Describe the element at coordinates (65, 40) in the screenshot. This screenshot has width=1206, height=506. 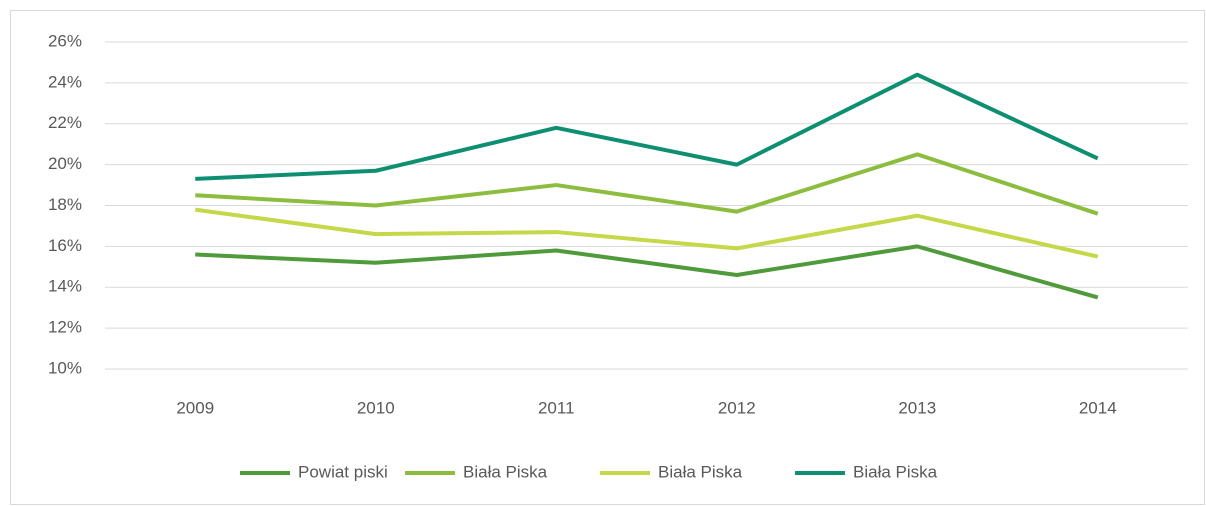
I see `y-tick-label: 26%` at that location.